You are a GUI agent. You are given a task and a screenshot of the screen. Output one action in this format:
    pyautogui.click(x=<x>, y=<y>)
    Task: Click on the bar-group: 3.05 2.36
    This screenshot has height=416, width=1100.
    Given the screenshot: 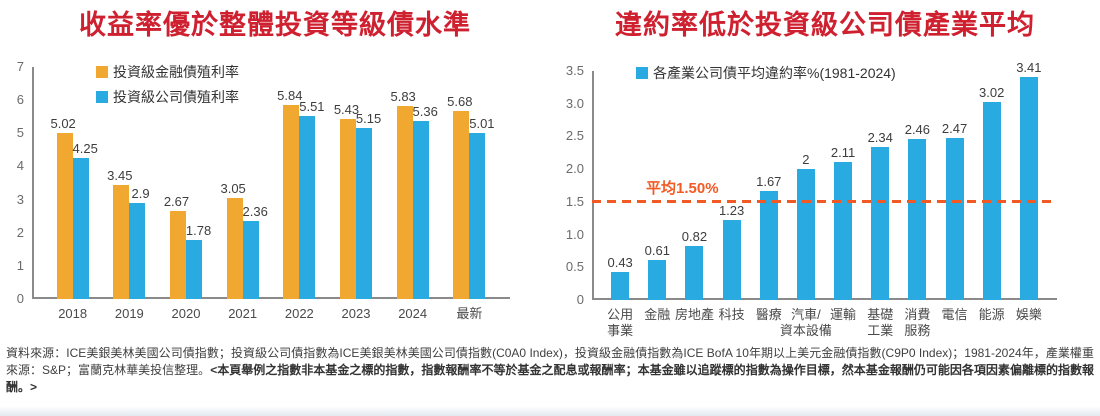 What is the action you would take?
    pyautogui.click(x=244, y=240)
    